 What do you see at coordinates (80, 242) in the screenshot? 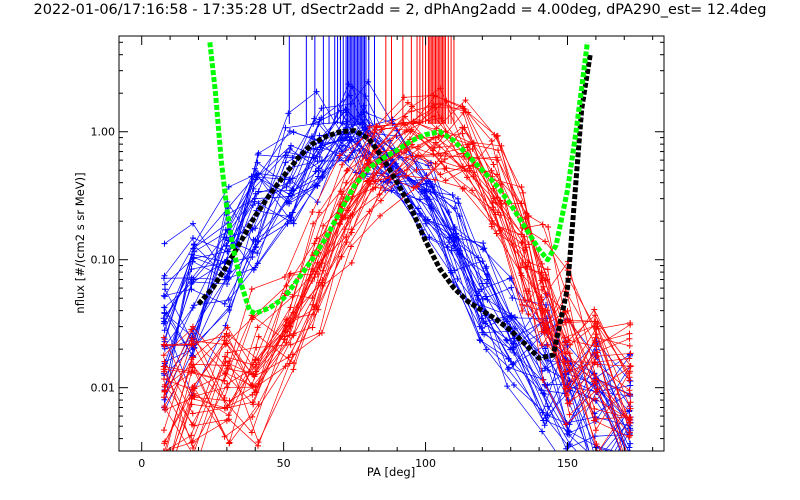
I see `y-axis-label: nflux [#/(cm2 s sr MeV)]` at bounding box center [80, 242].